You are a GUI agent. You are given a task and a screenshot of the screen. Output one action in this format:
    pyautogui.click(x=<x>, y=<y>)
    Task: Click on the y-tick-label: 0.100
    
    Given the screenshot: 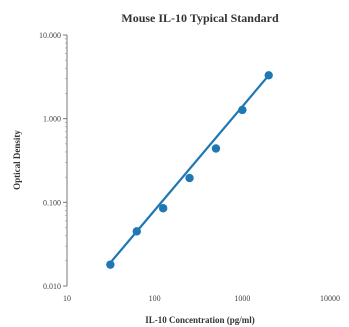 What is the action you would take?
    pyautogui.click(x=52, y=202)
    